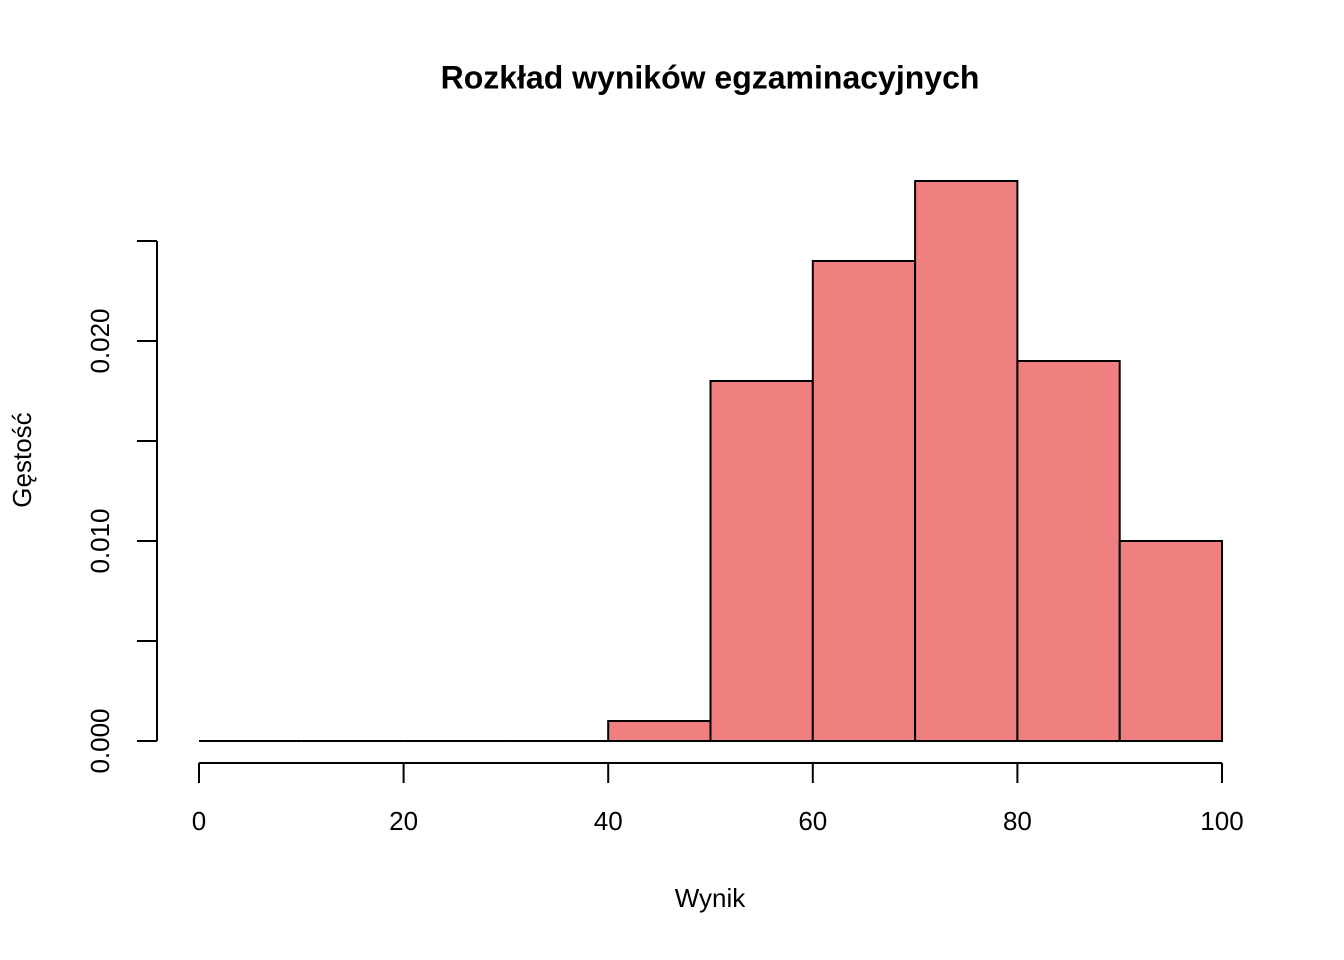 The width and height of the screenshot is (1344, 960). Describe the element at coordinates (403, 821) in the screenshot. I see `x-tick-label: 20` at that location.